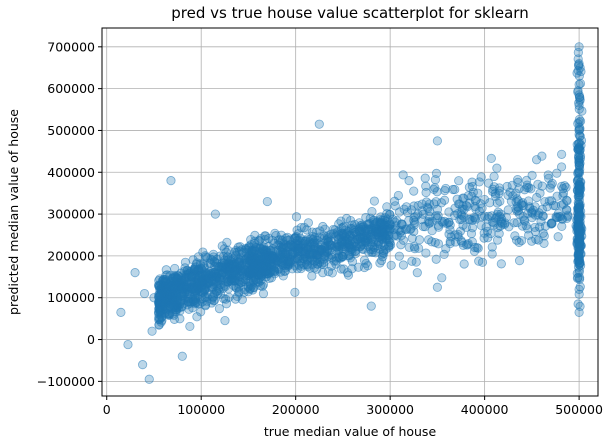 This screenshot has width=608, height=447. I want to click on y-axis-label: predicted median value of house, so click(13, 212).